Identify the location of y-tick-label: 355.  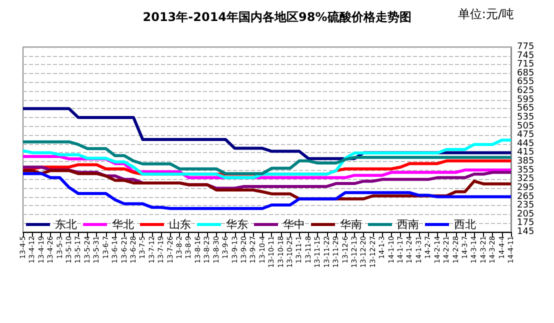
(525, 170).